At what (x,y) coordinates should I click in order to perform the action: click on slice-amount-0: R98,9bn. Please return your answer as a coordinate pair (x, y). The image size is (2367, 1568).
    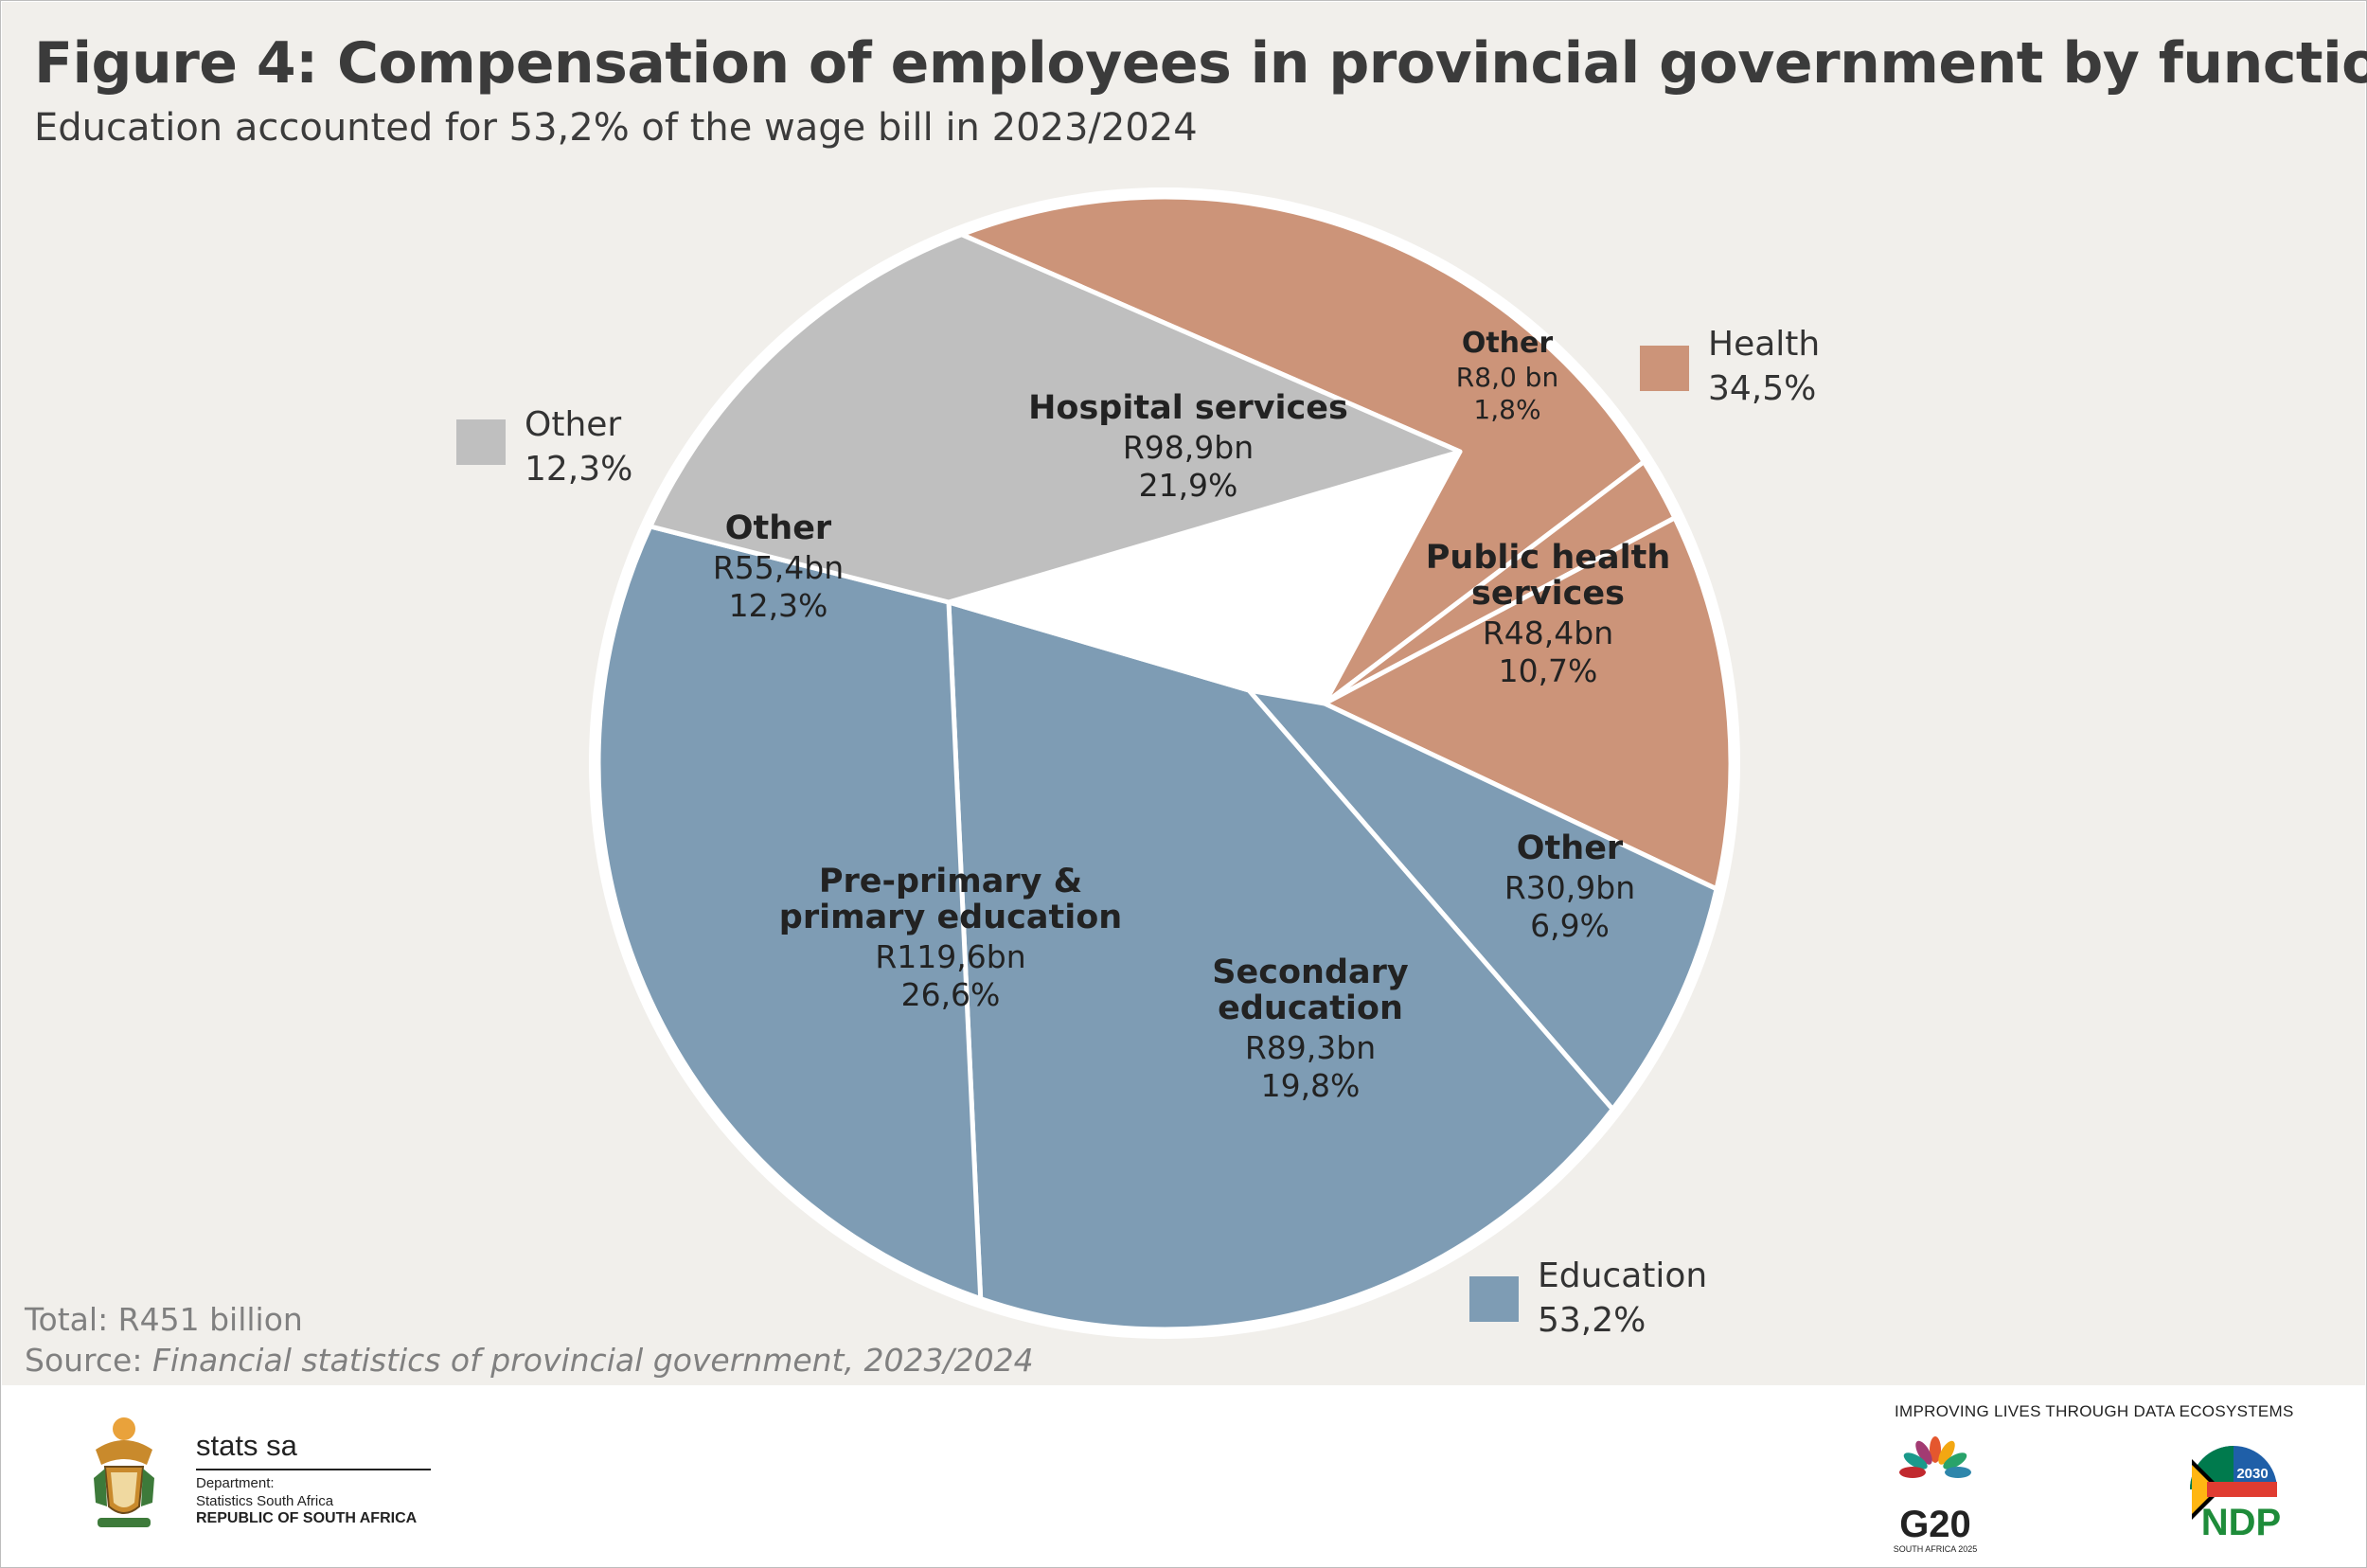
    Looking at the image, I should click on (1188, 447).